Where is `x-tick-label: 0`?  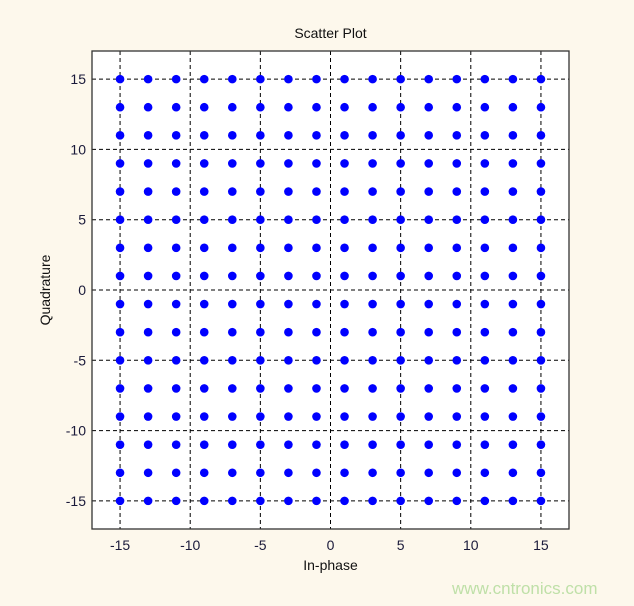
x-tick-label: 0 is located at coordinates (331, 545).